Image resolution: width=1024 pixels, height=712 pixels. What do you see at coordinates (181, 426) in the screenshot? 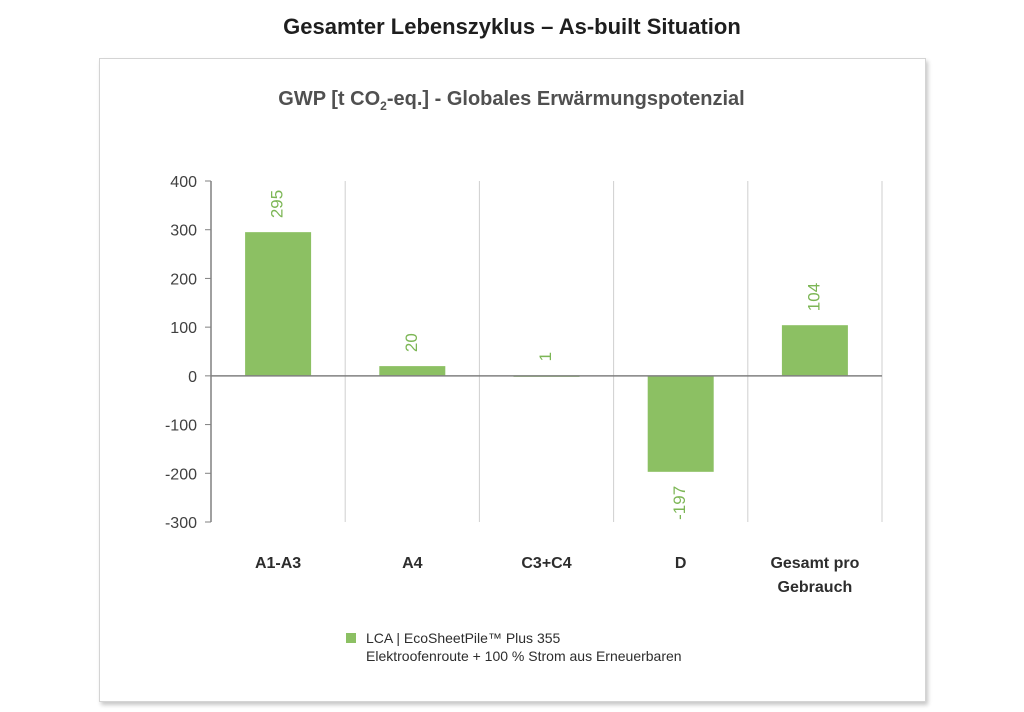
I see `y-tick-label: -100` at bounding box center [181, 426].